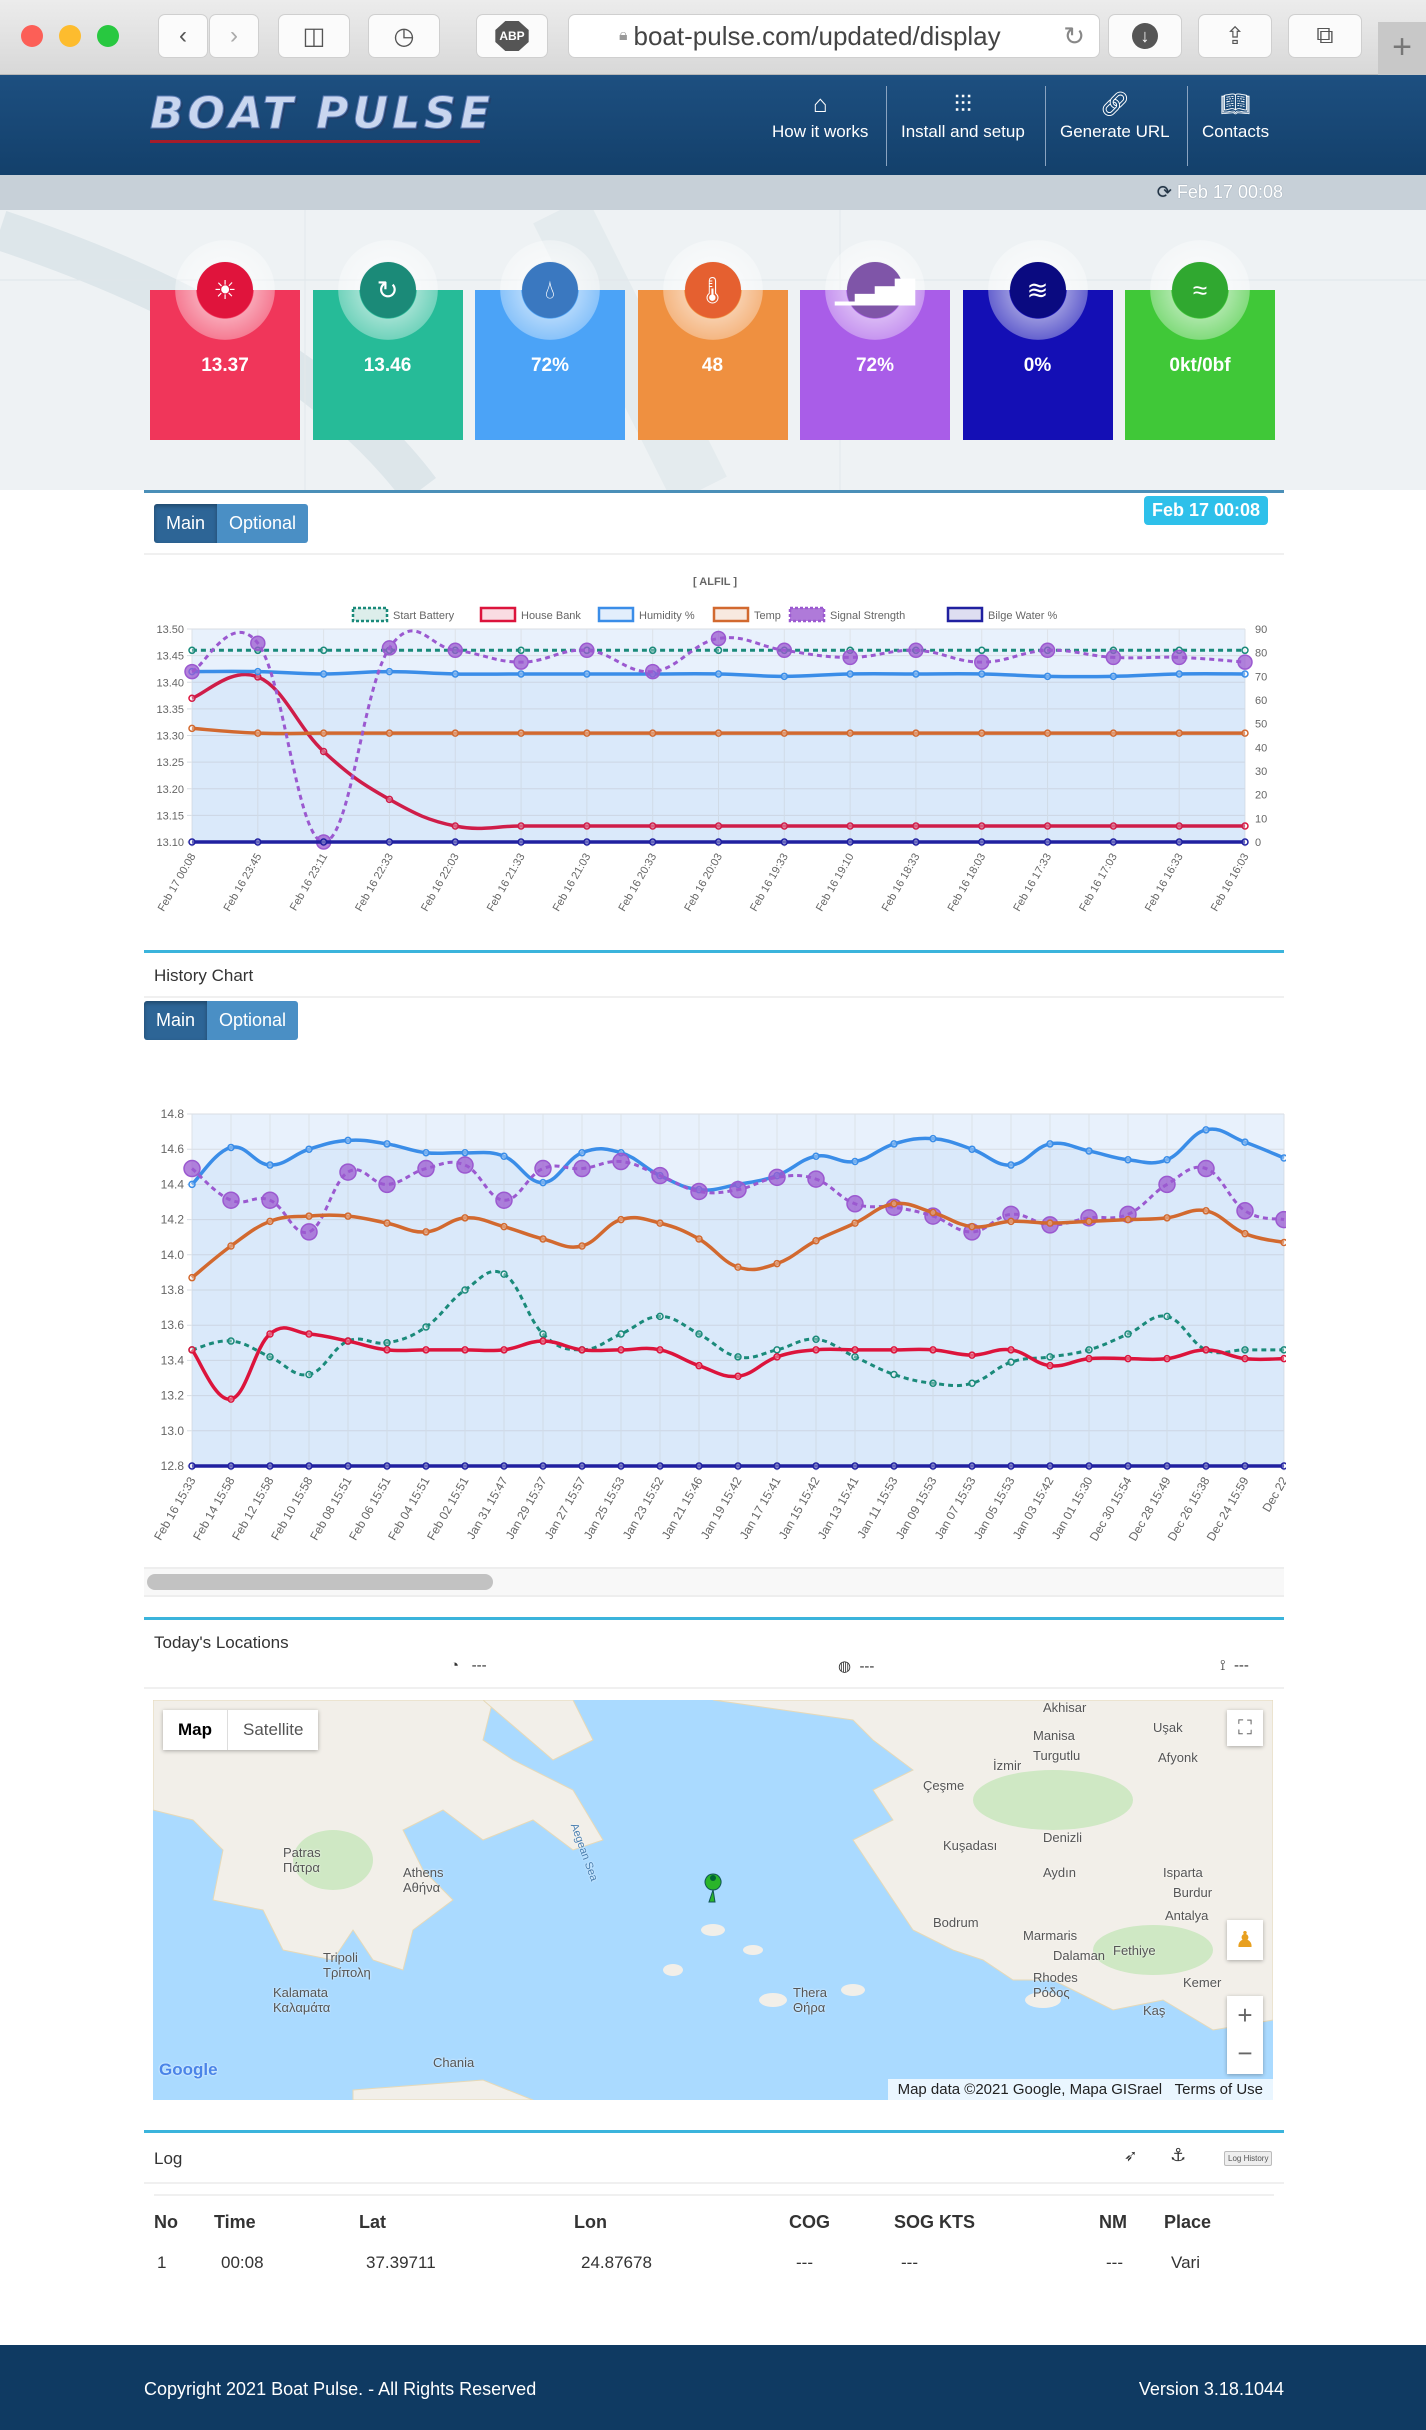  I want to click on back-button: ‹, so click(183, 36).